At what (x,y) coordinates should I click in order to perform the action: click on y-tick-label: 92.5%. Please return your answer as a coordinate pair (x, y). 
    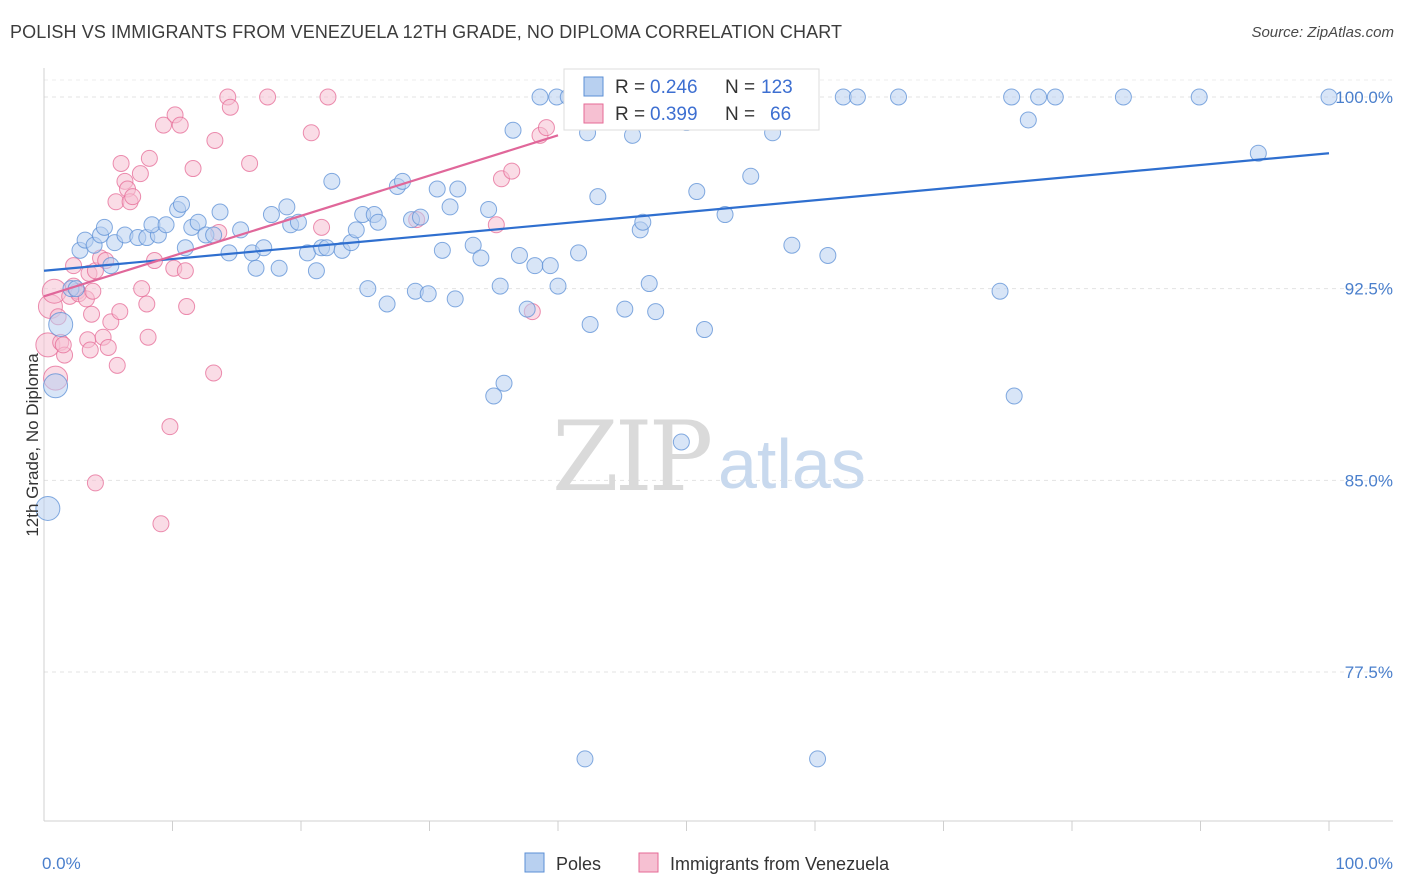
    Looking at the image, I should click on (1369, 289).